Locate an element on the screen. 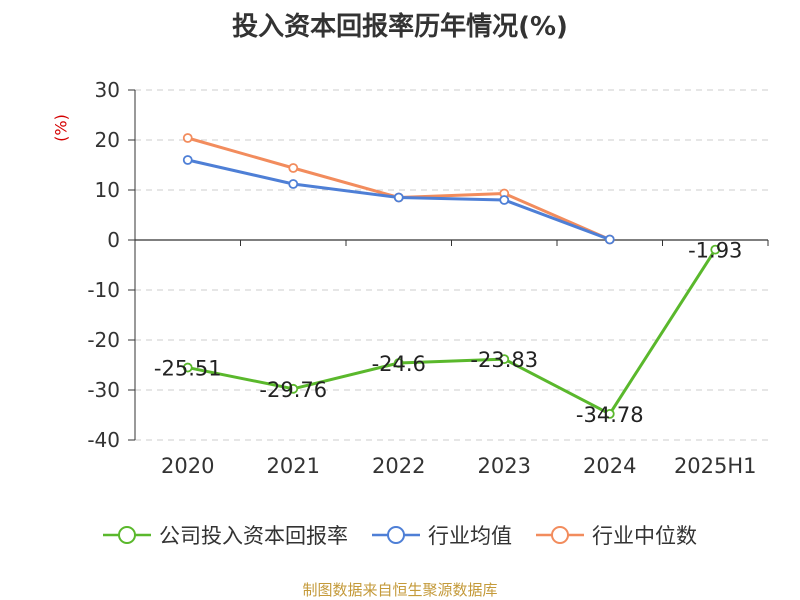 This screenshot has width=800, height=600. series-line is located at coordinates (399, 188).